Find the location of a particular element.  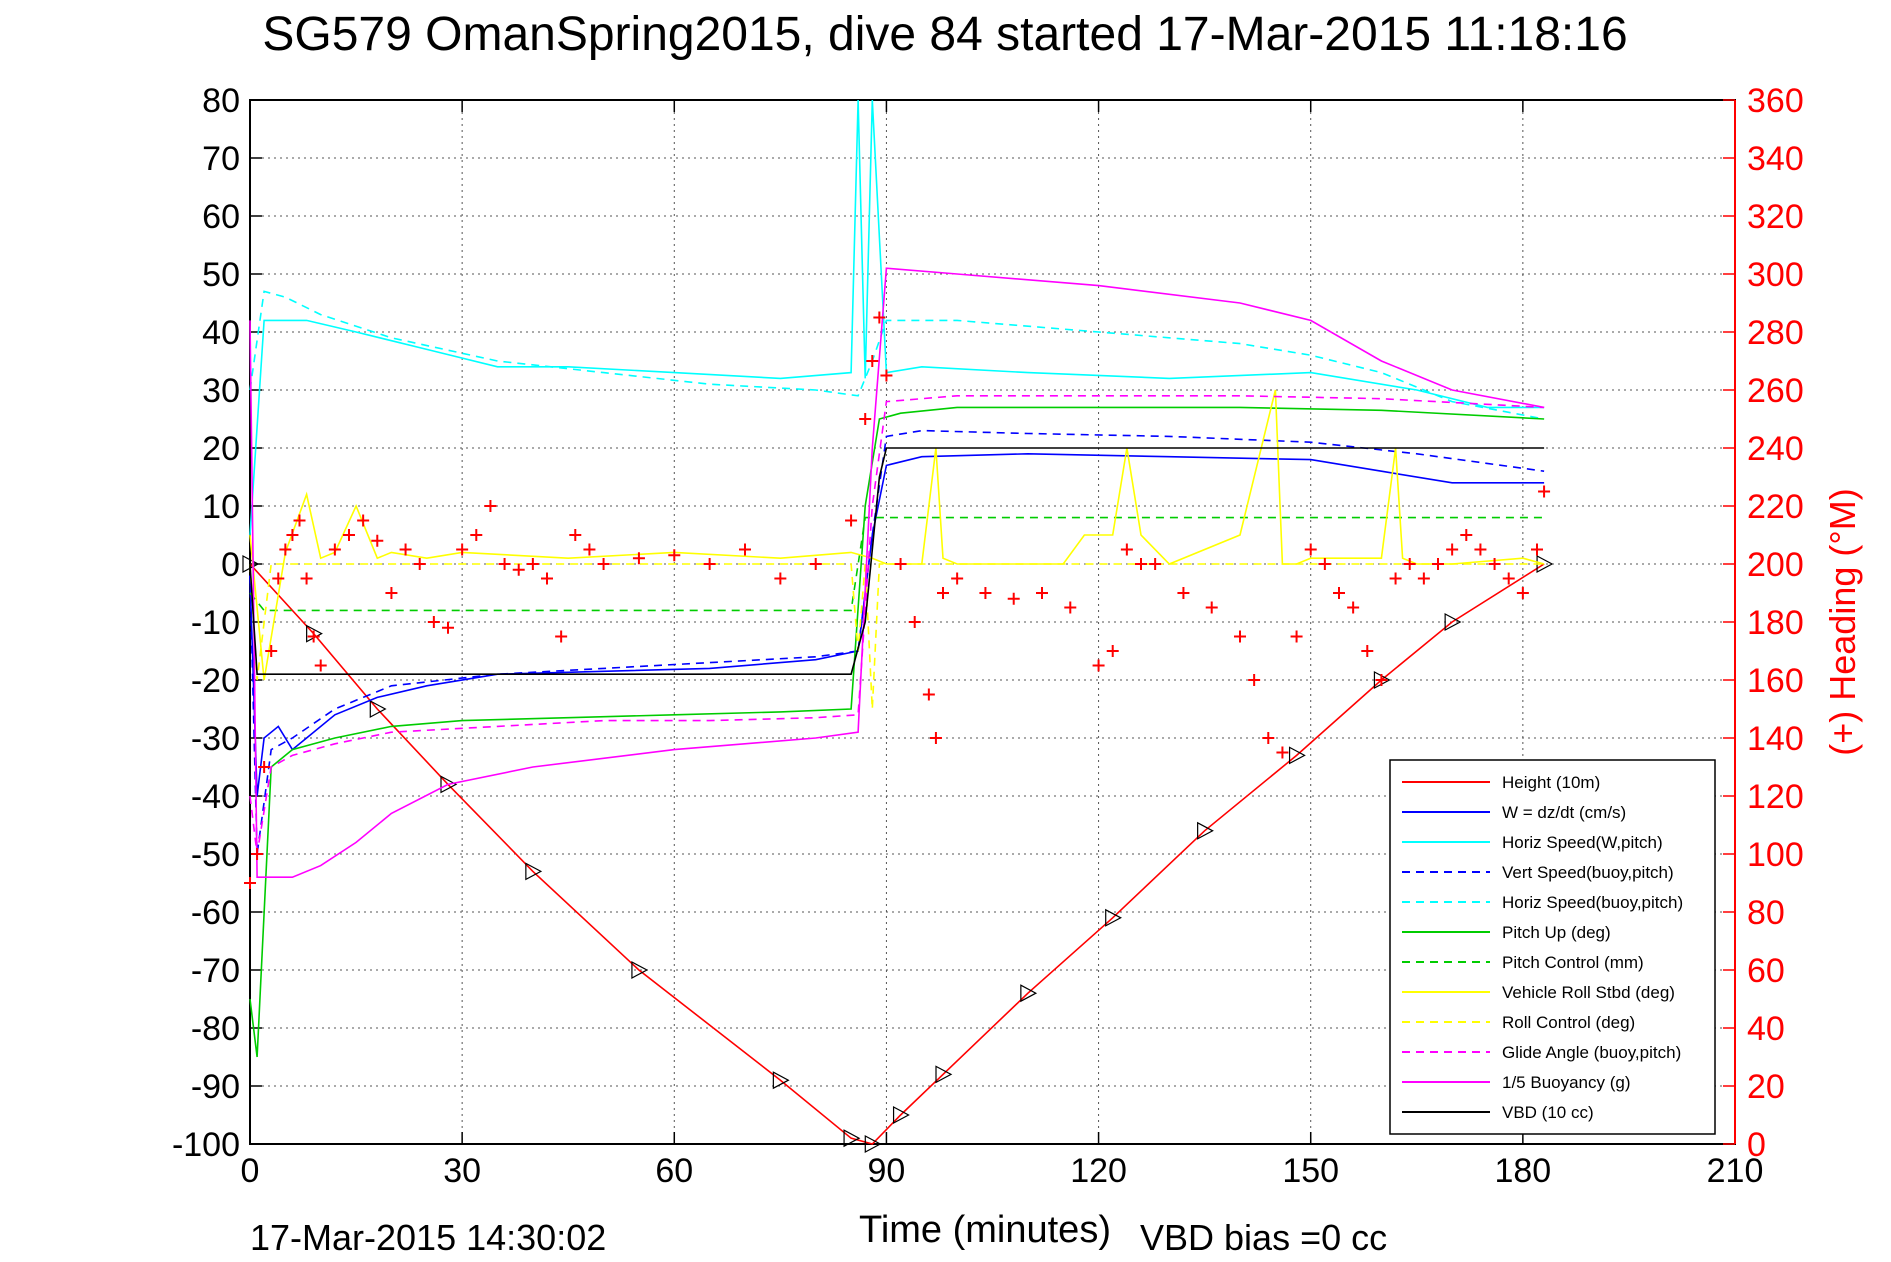

y-tick-label: 30 is located at coordinates (221, 391).